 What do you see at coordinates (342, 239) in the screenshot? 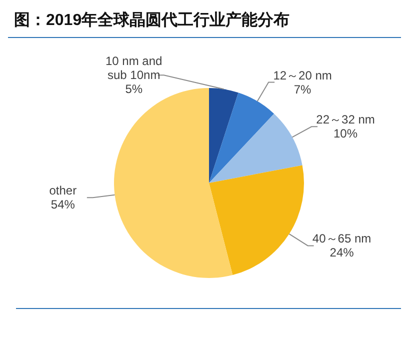
I see `slice-label: 40～65 nm` at bounding box center [342, 239].